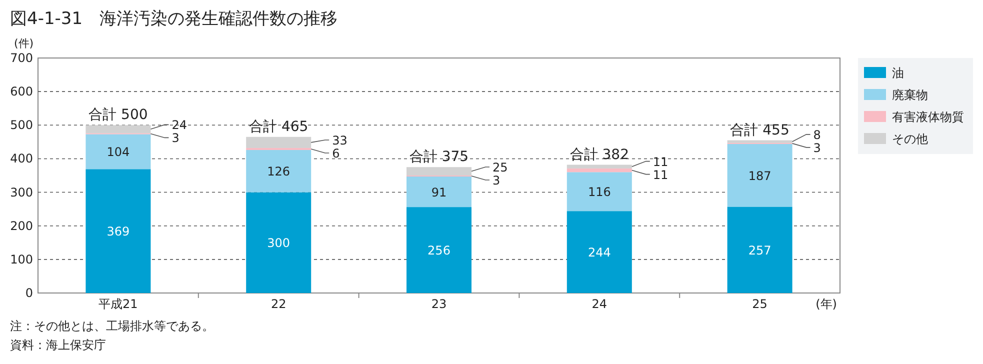 The image size is (983, 364). I want to click on y-tick-label: 700, so click(21, 58).